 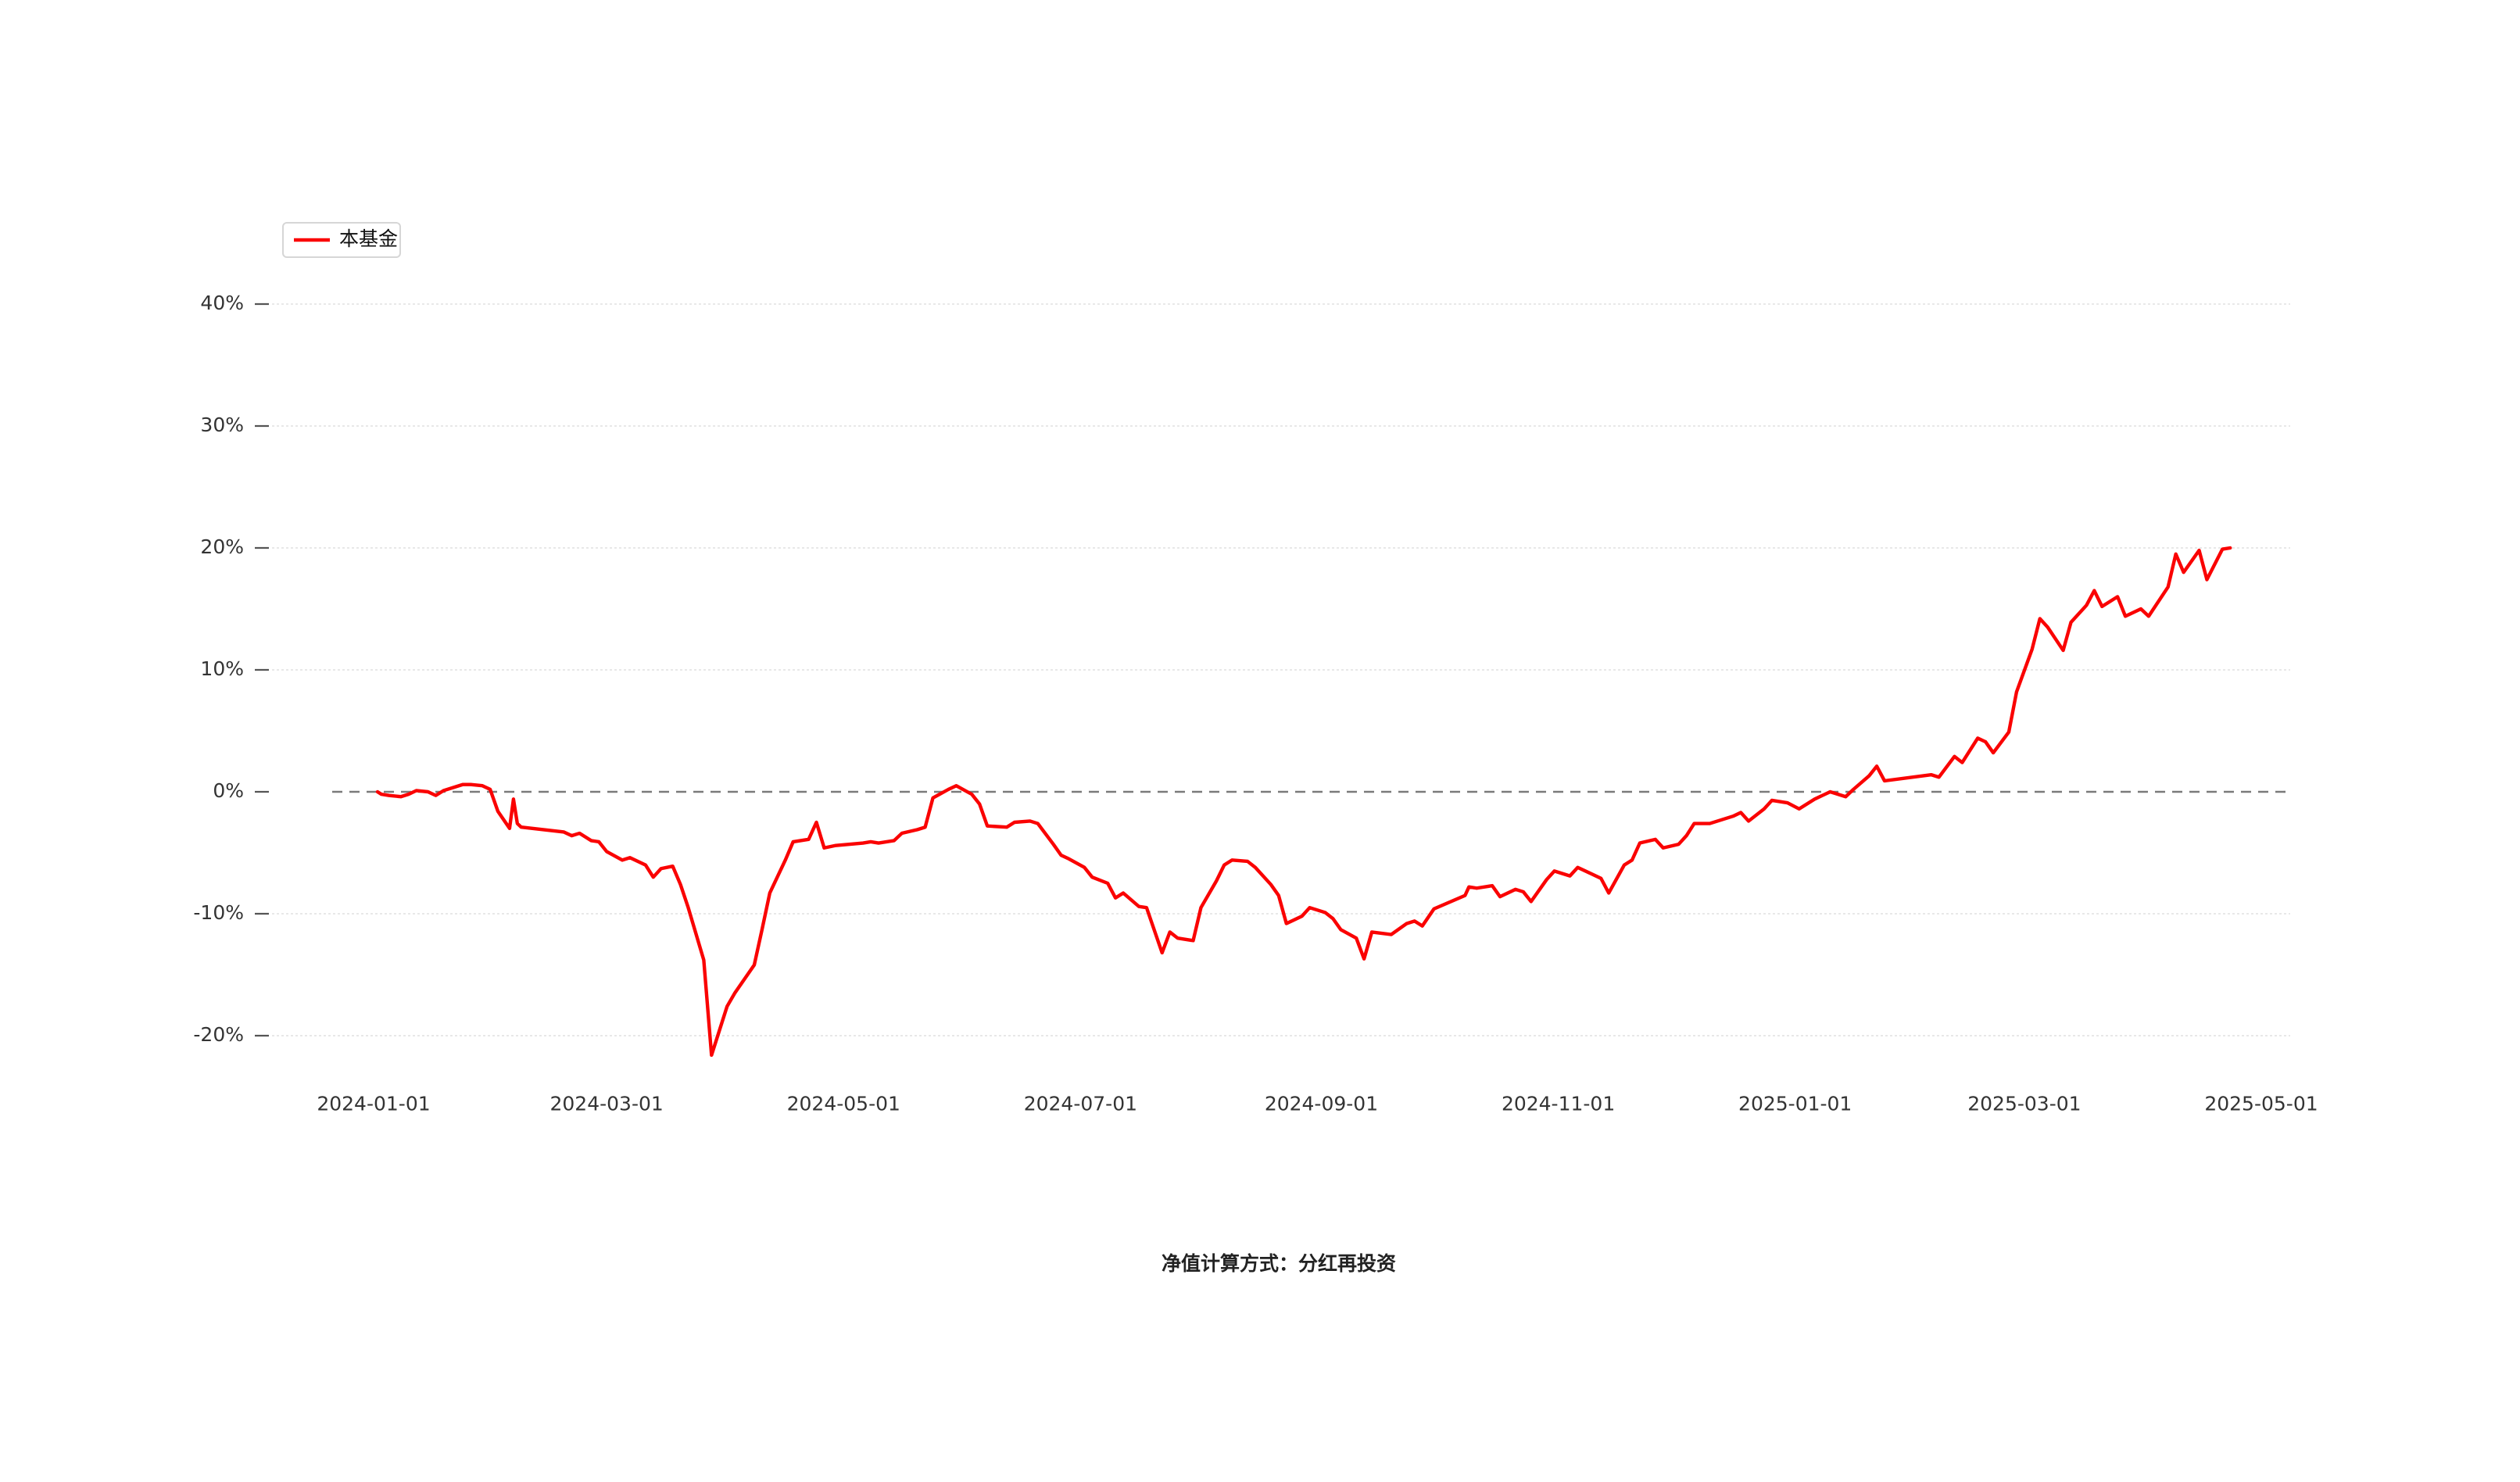 What do you see at coordinates (228, 790) in the screenshot?
I see `y-tick-label: 0%` at bounding box center [228, 790].